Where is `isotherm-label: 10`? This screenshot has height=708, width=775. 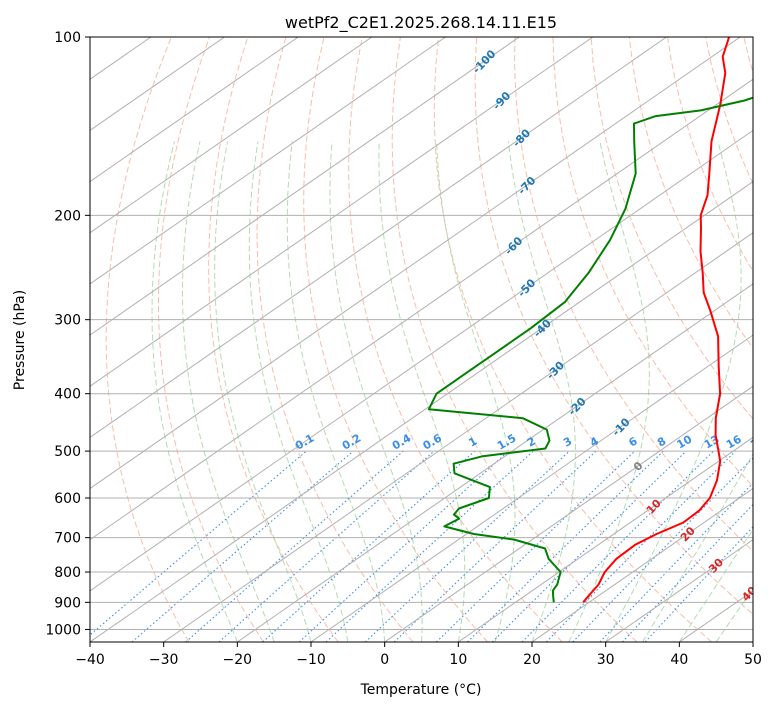
isotherm-label: 10 is located at coordinates (654, 507).